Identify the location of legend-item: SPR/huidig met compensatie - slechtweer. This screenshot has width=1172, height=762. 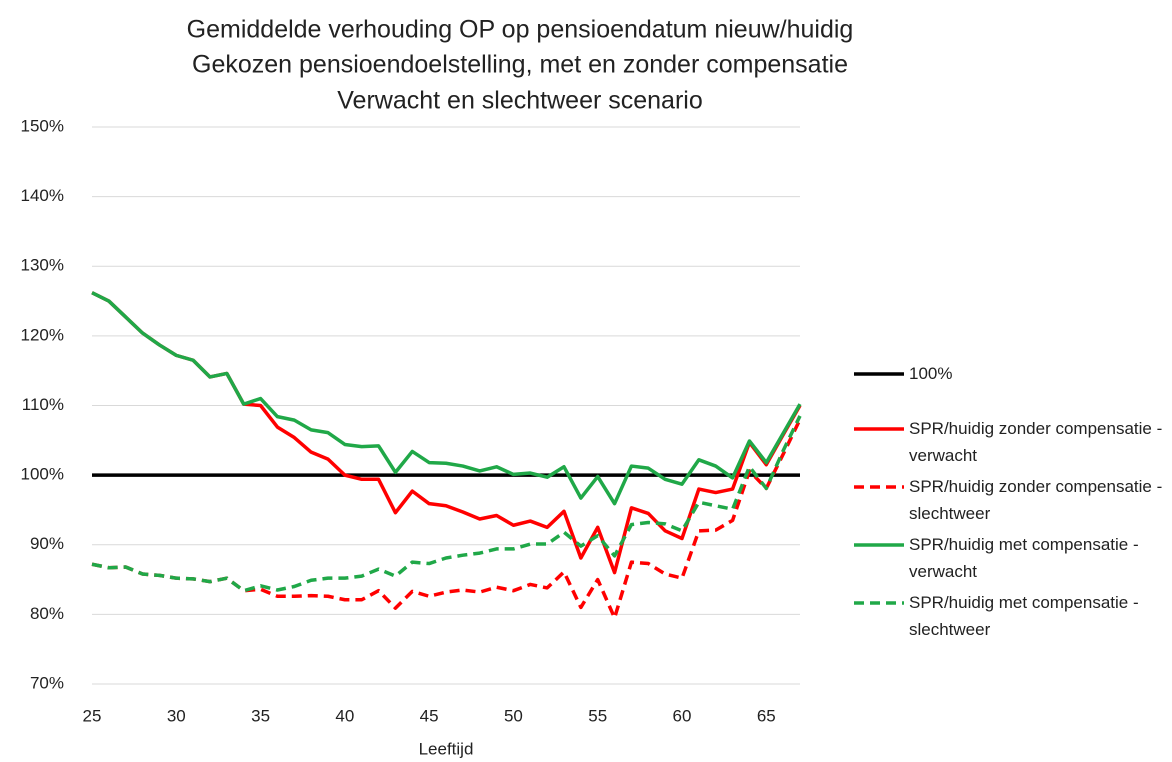
(1009, 616).